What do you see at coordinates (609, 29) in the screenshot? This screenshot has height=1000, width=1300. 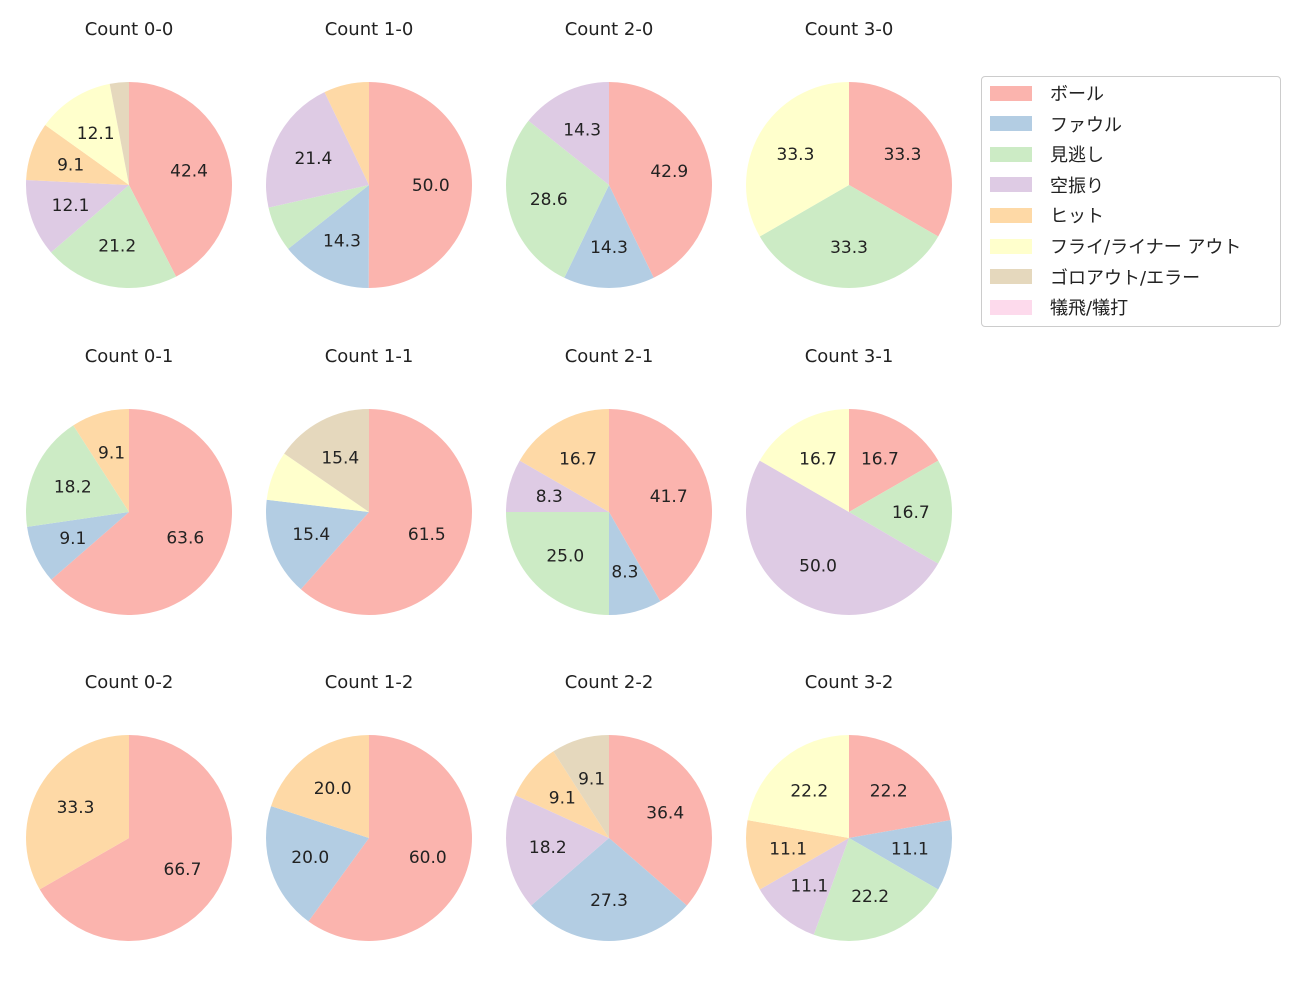 I see `pie-title: Count 2-0` at bounding box center [609, 29].